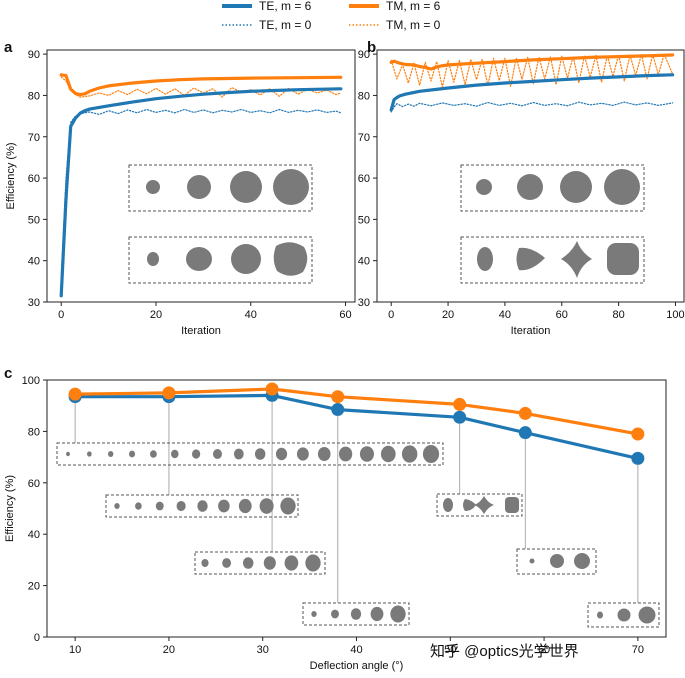  What do you see at coordinates (8, 373) in the screenshot?
I see `panel-c-letter: c` at bounding box center [8, 373].